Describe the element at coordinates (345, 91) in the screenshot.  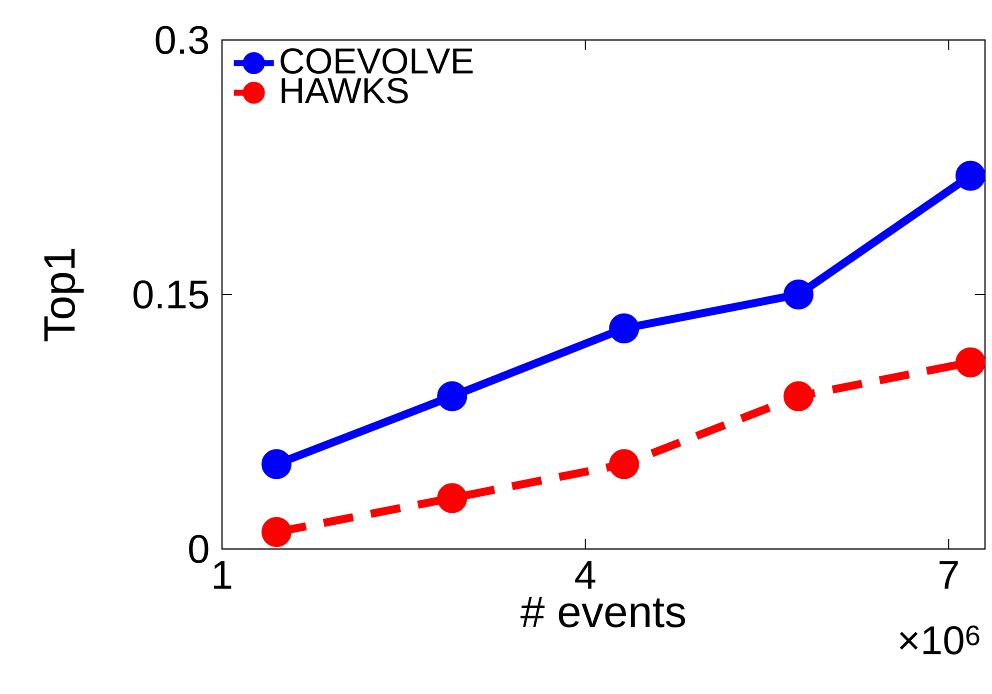
I see `legend-label: HAWKS` at that location.